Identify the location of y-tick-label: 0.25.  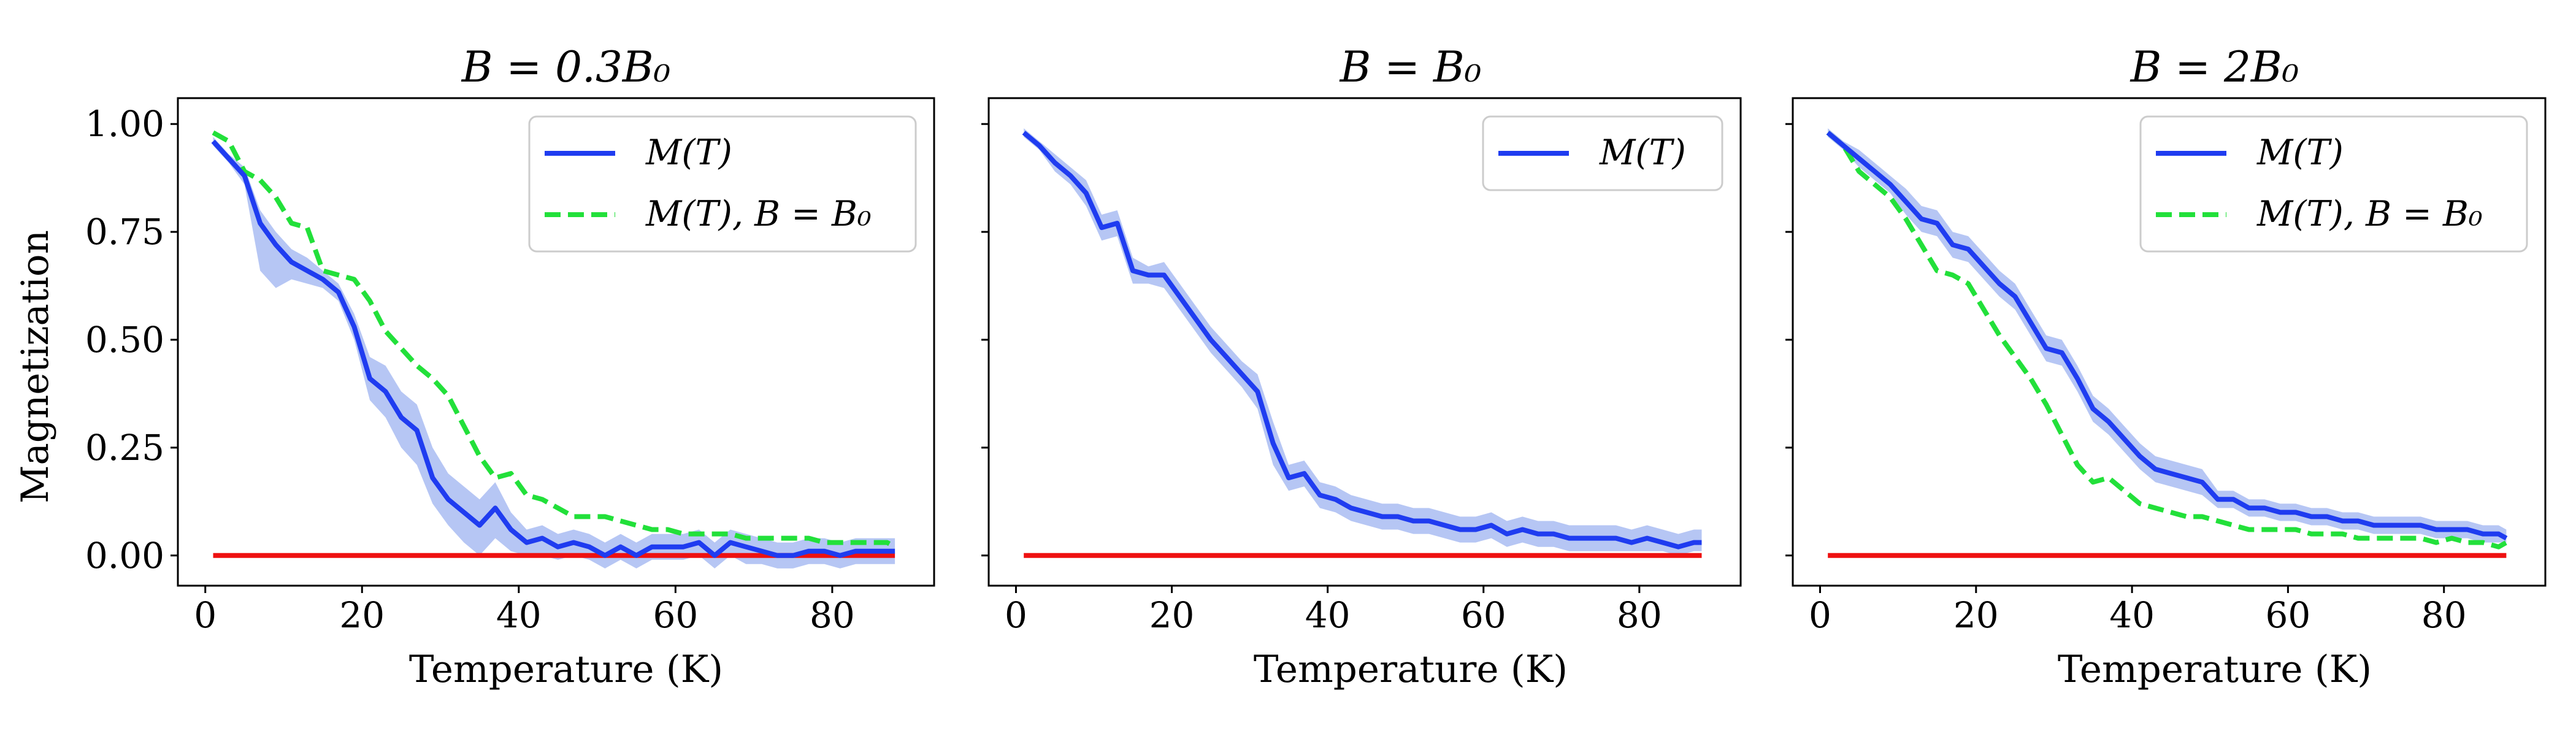
(124, 448).